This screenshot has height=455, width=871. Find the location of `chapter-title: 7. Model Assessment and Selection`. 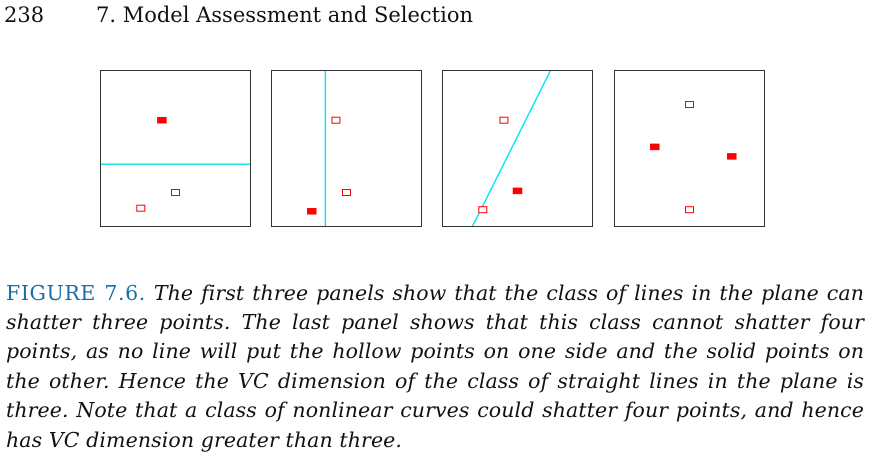

chapter-title: 7. Model Assessment and Selection is located at coordinates (285, 15).